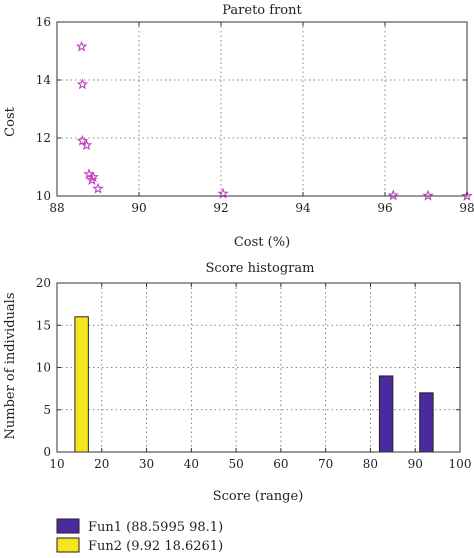  I want to click on legend-swatch-fun2, so click(68, 545).